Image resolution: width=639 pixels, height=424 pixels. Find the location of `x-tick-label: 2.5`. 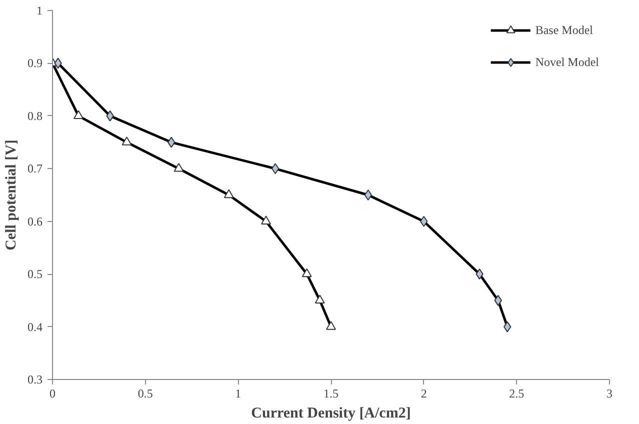

x-tick-label: 2.5 is located at coordinates (516, 393).